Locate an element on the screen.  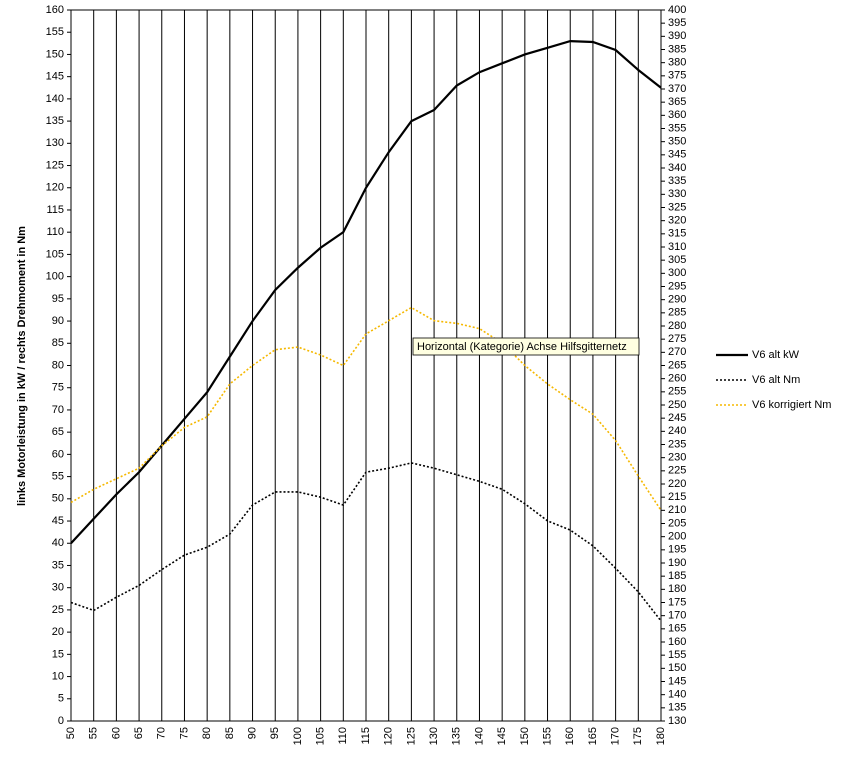
y2-tick-label: 300 is located at coordinates (677, 273).